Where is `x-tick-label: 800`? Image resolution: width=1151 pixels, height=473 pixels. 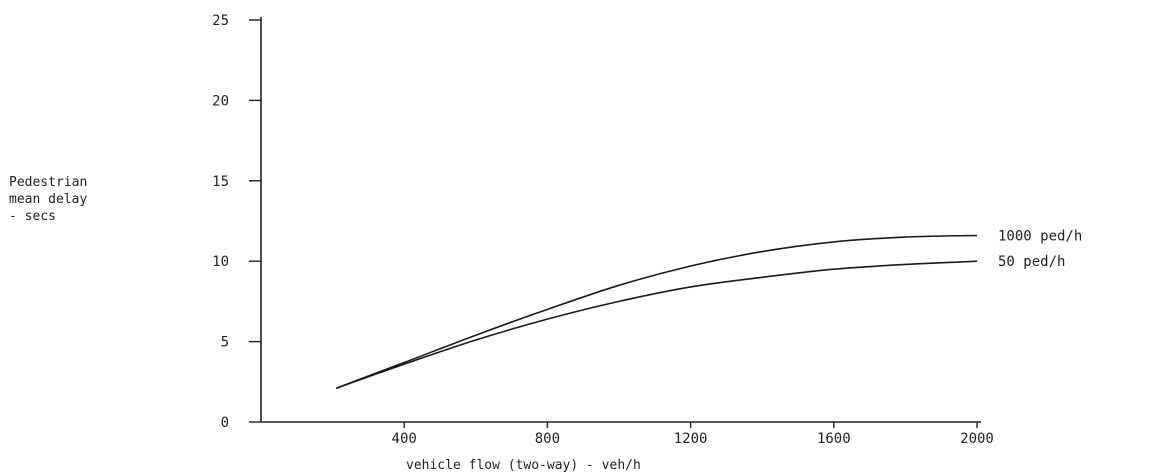 x-tick-label: 800 is located at coordinates (547, 439).